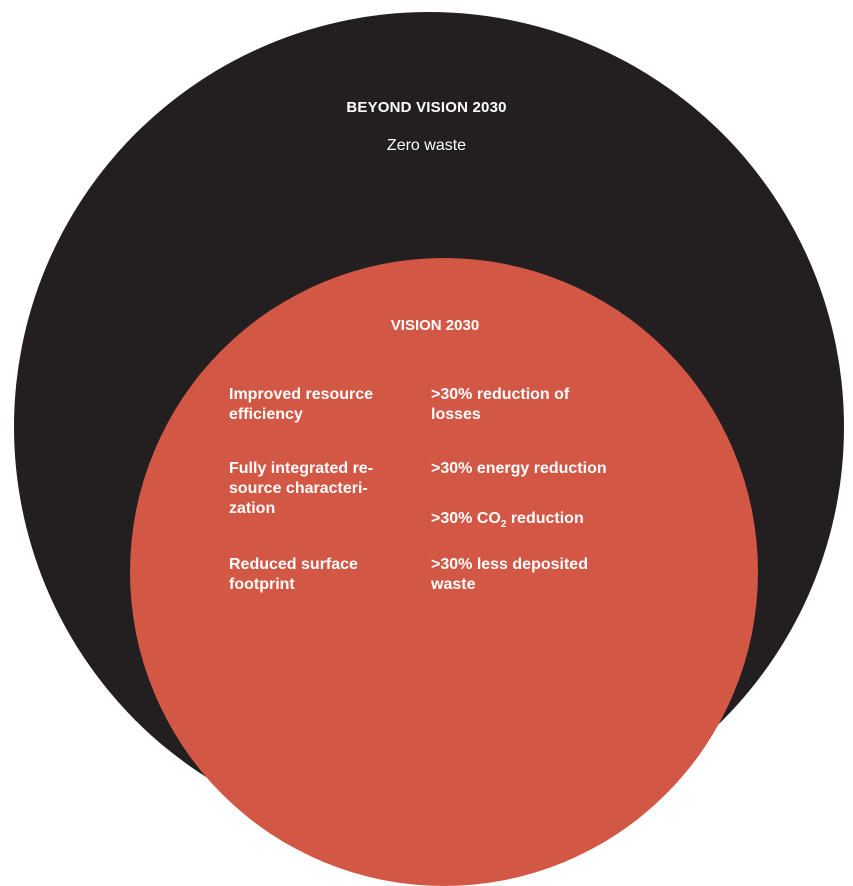  What do you see at coordinates (509, 574) in the screenshot?
I see `target-waste-reduction: >30% less deposited waste` at bounding box center [509, 574].